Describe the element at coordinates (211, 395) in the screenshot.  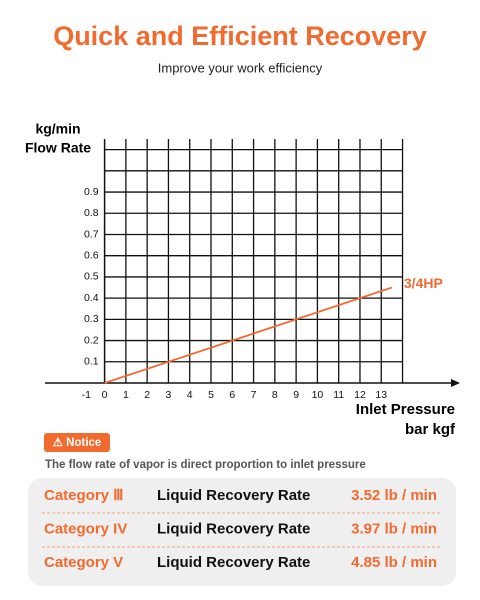
I see `x-tick-label: 5` at that location.